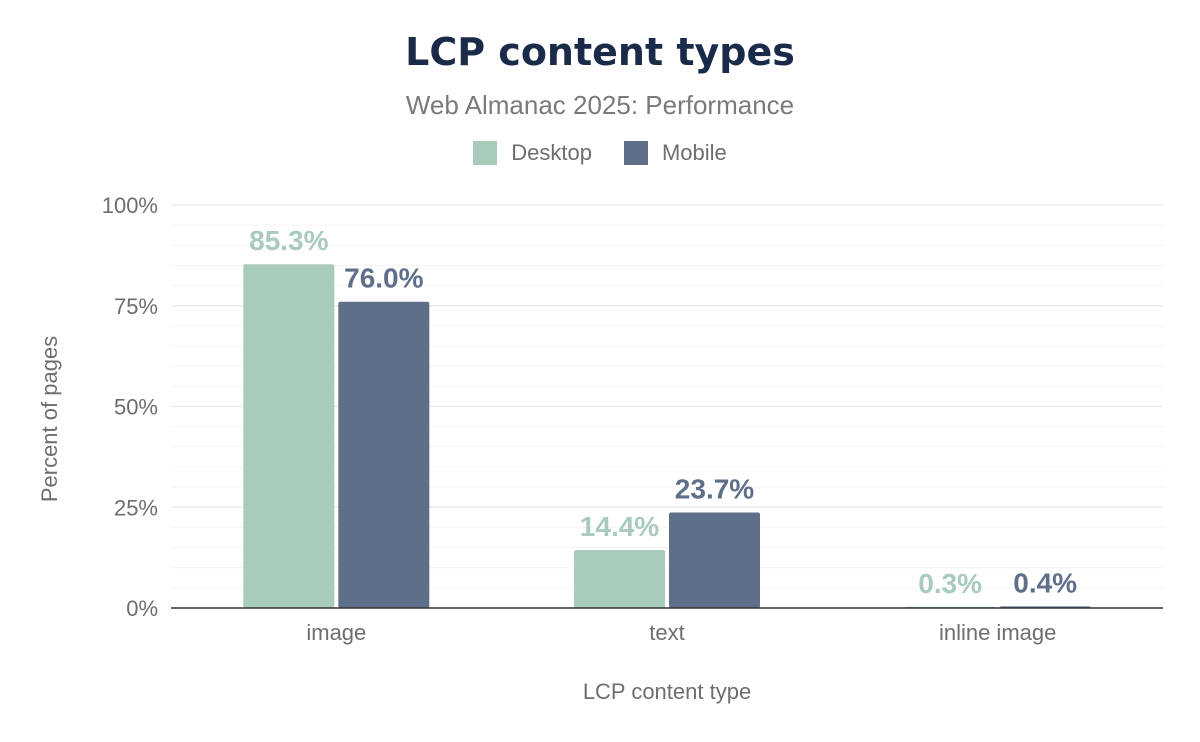  Describe the element at coordinates (666, 632) in the screenshot. I see `x-tick-label: text` at that location.